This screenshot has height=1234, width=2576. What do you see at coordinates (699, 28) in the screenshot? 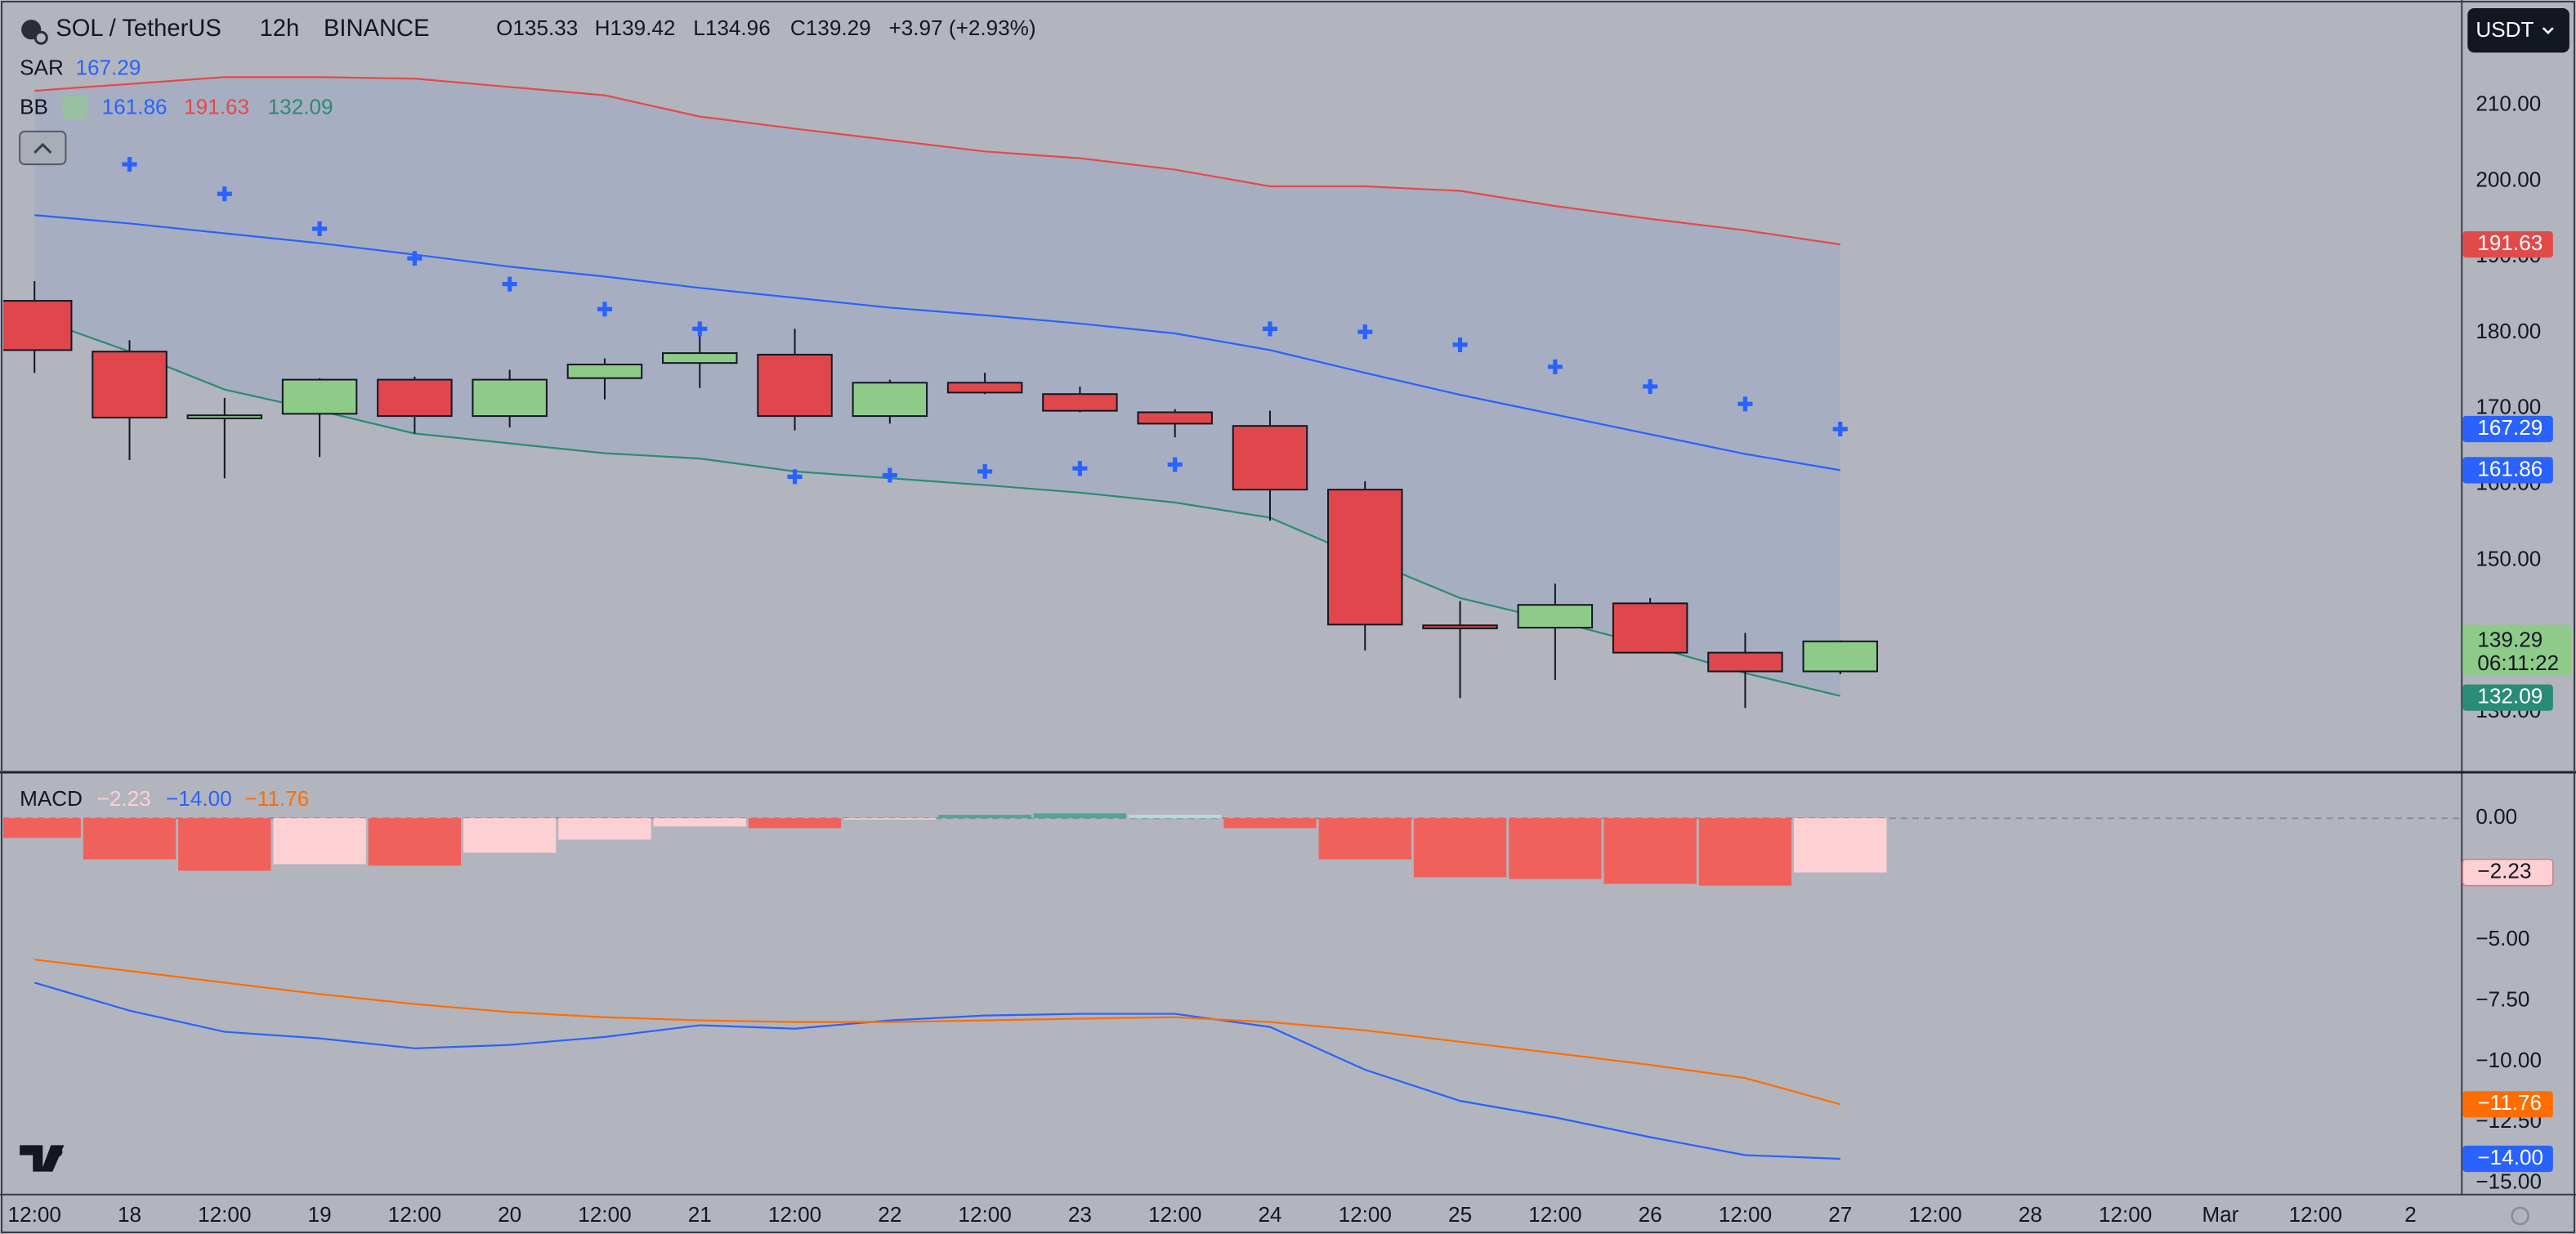
I see `ohlc-label: L` at bounding box center [699, 28].